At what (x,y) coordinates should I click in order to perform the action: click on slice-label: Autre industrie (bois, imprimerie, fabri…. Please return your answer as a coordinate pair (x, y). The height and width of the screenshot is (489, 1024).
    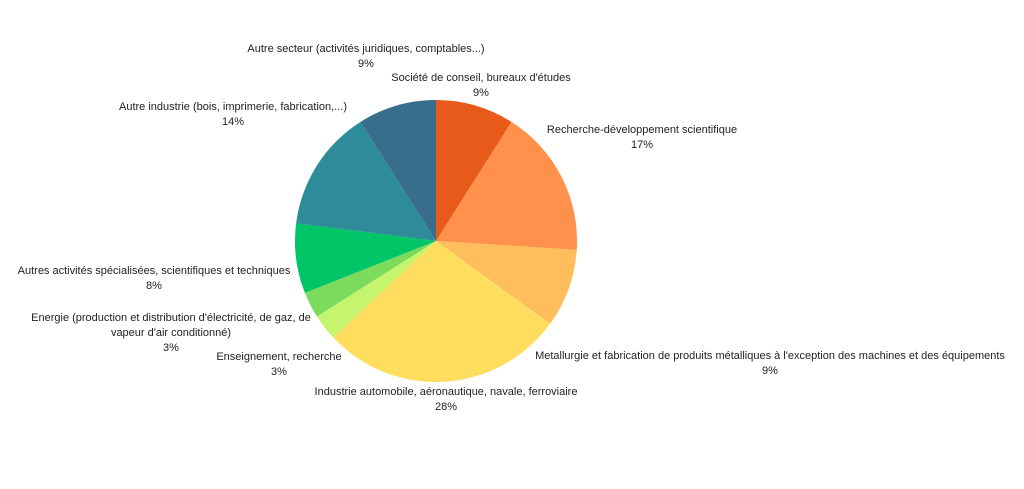
    Looking at the image, I should click on (233, 114).